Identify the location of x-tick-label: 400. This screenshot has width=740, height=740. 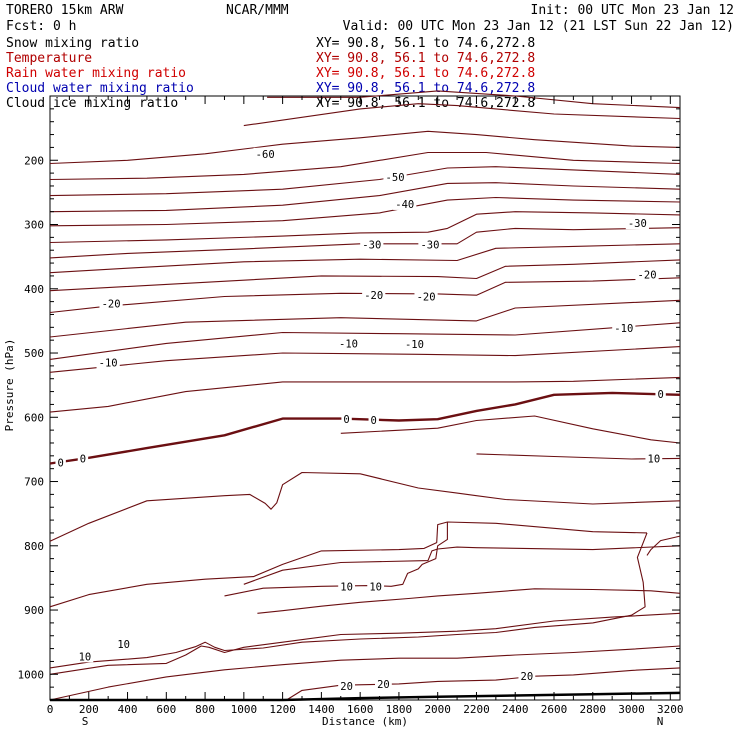
(128, 709).